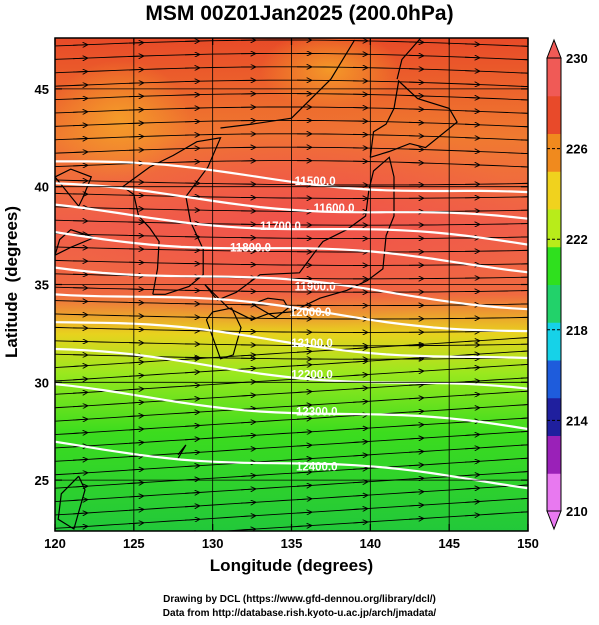 The height and width of the screenshot is (625, 599). I want to click on colorbar-tick-label: 222, so click(577, 239).